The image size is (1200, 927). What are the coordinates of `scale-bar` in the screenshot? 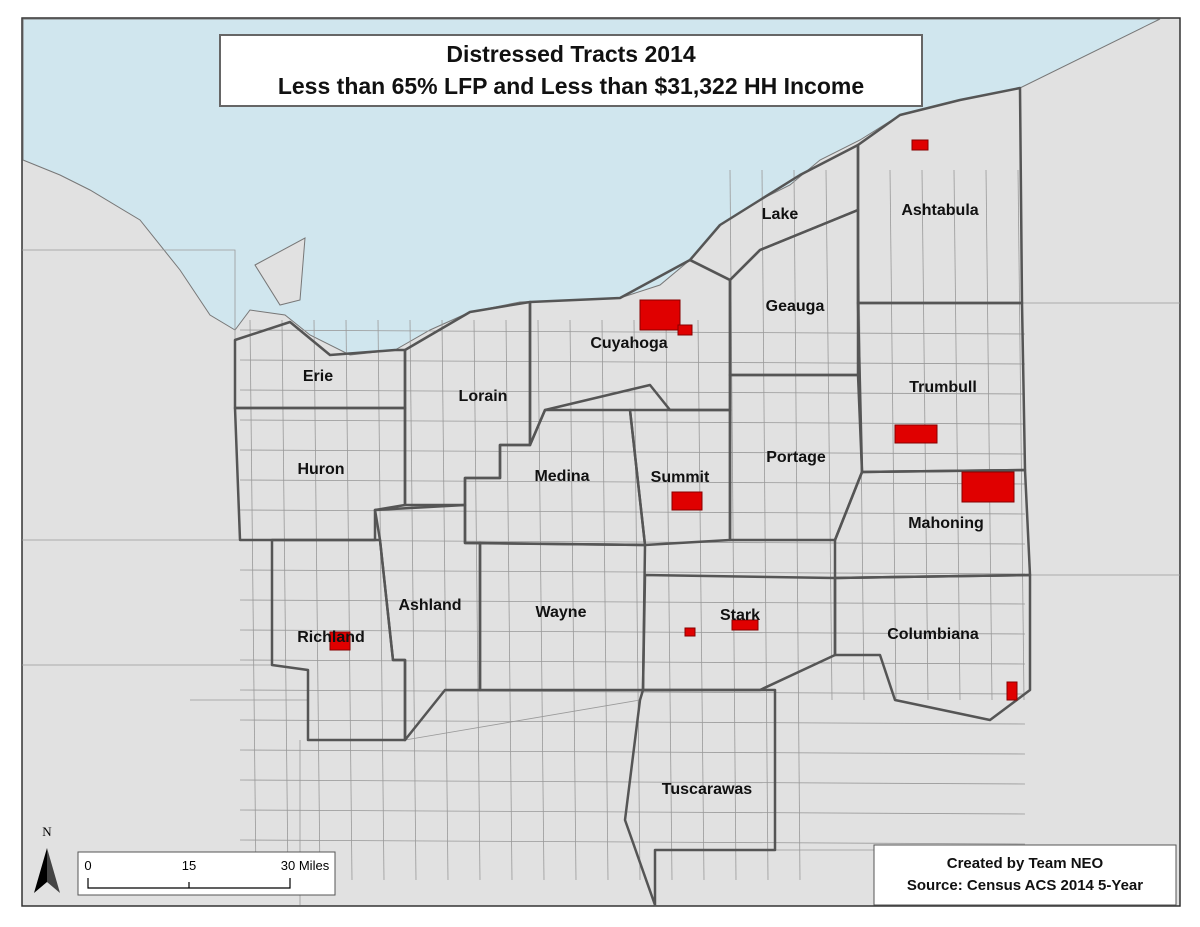 It's located at (189, 883).